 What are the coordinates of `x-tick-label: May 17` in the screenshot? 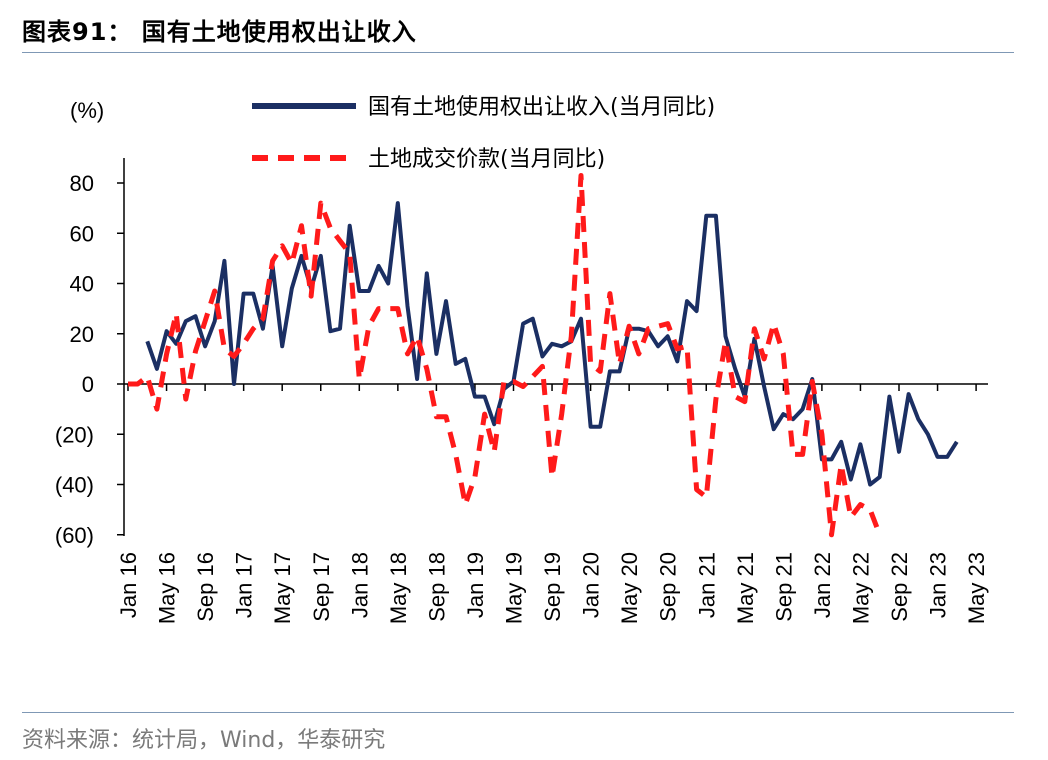 It's located at (282, 588).